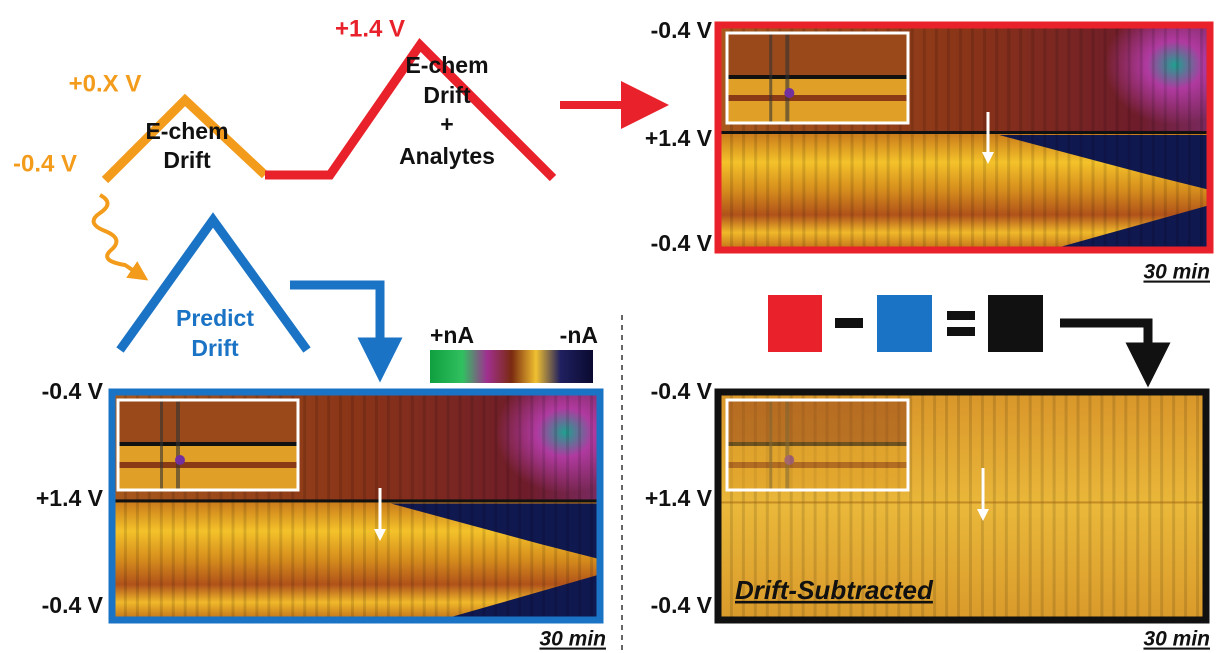 This screenshot has height=653, width=1218. I want to click on black-square, so click(1015, 323).